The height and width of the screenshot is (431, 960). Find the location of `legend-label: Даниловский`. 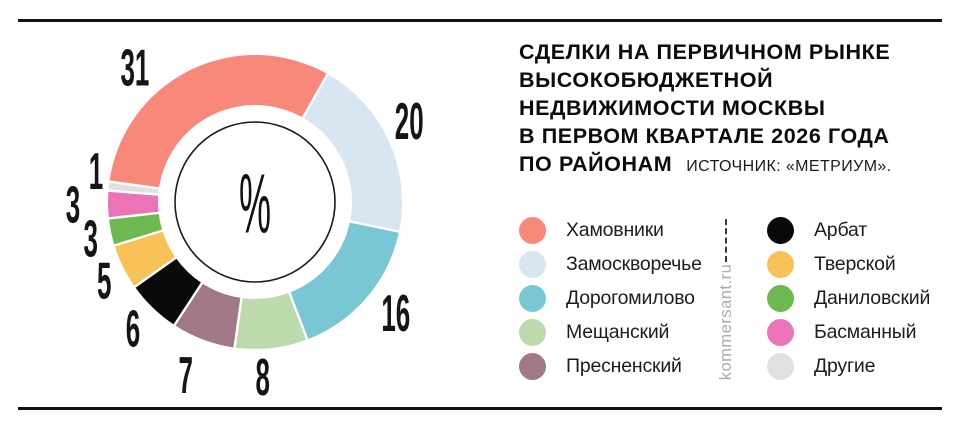

legend-label: Даниловский is located at coordinates (872, 297).